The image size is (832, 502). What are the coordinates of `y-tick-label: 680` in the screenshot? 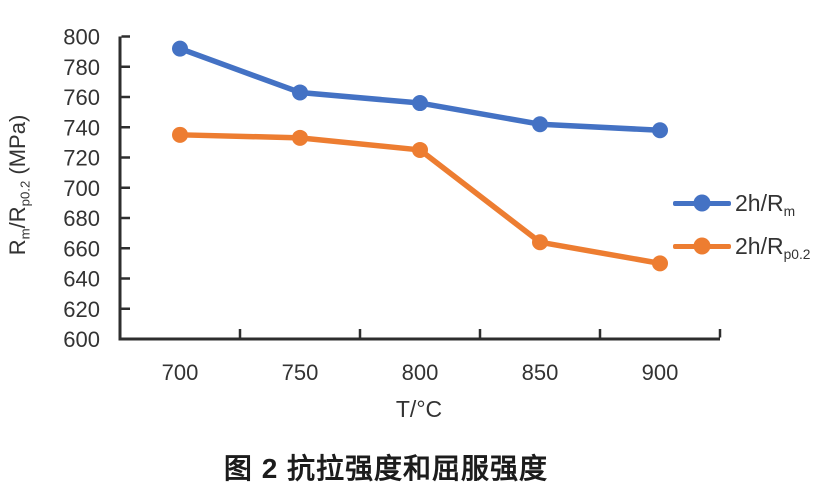 It's located at (81, 218).